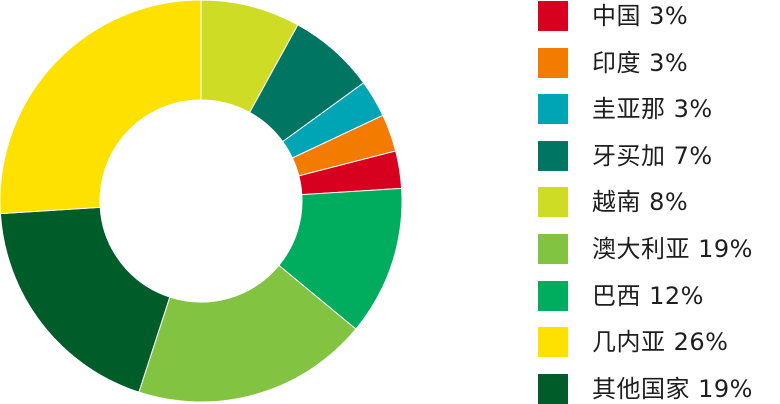 Image resolution: width=780 pixels, height=404 pixels. I want to click on pie-slice-澳大利亚, so click(247, 333).